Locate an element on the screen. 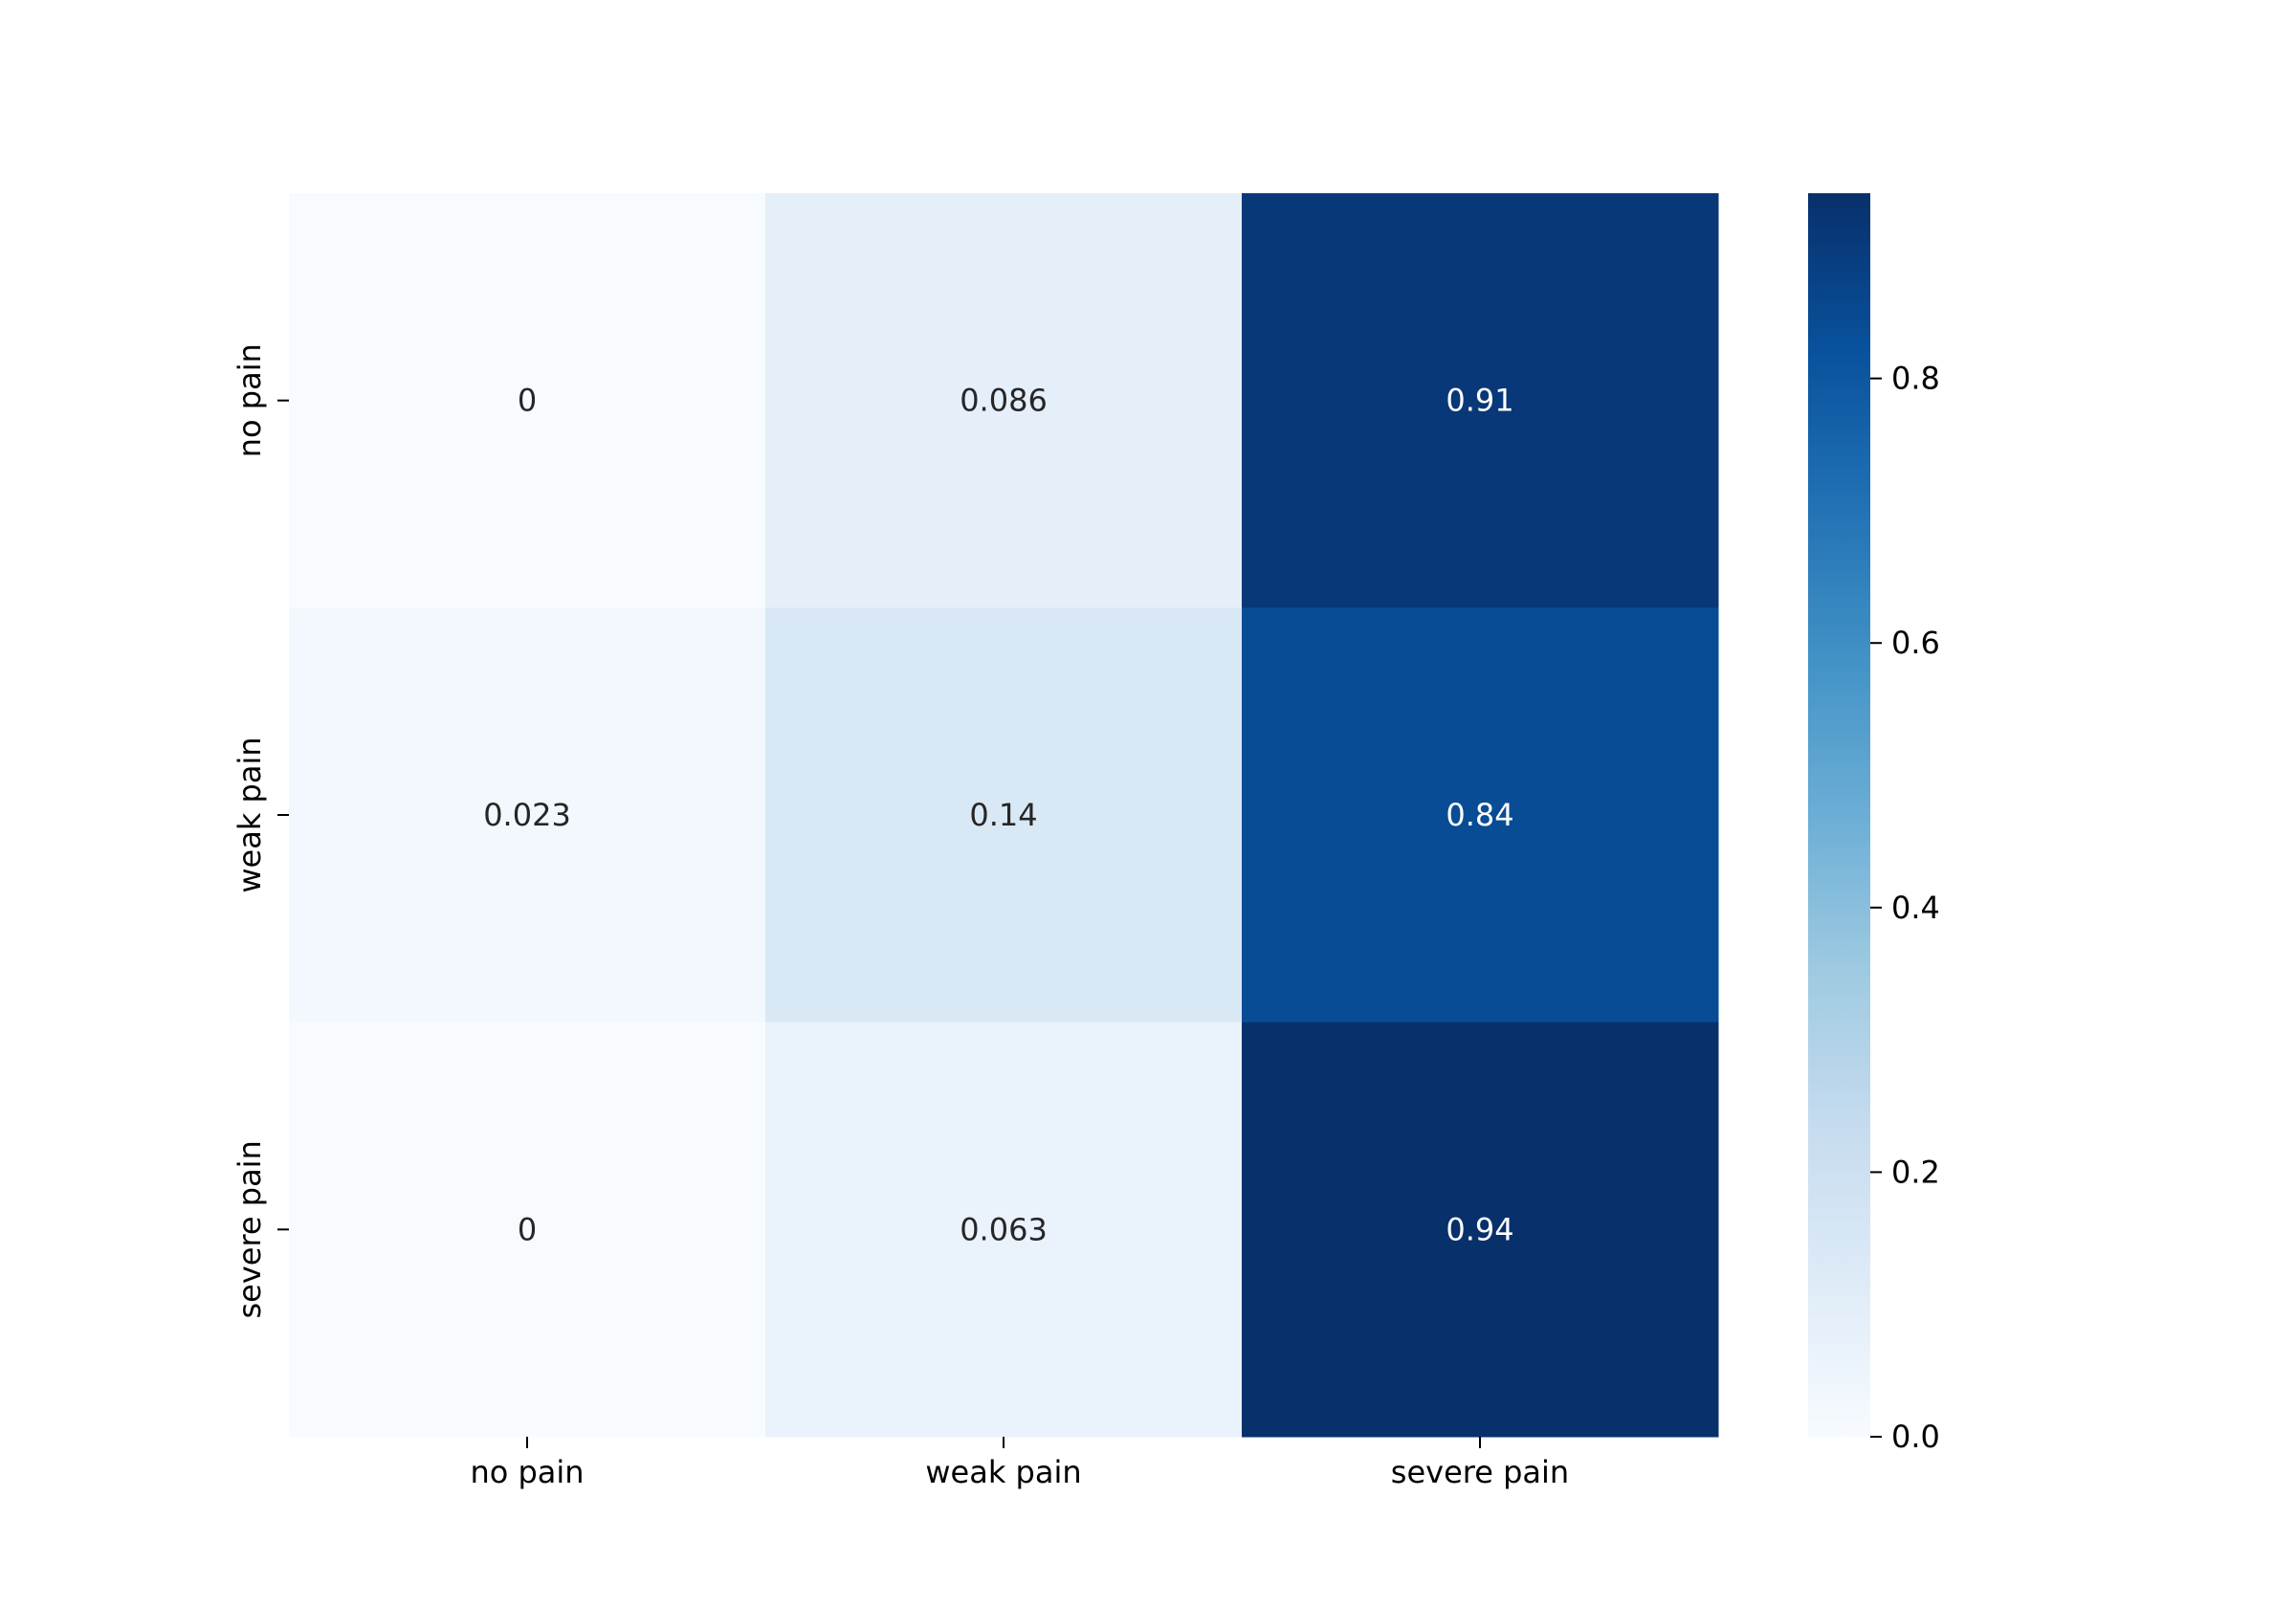  colorbar-tick-label: 0.2 is located at coordinates (1915, 1172).